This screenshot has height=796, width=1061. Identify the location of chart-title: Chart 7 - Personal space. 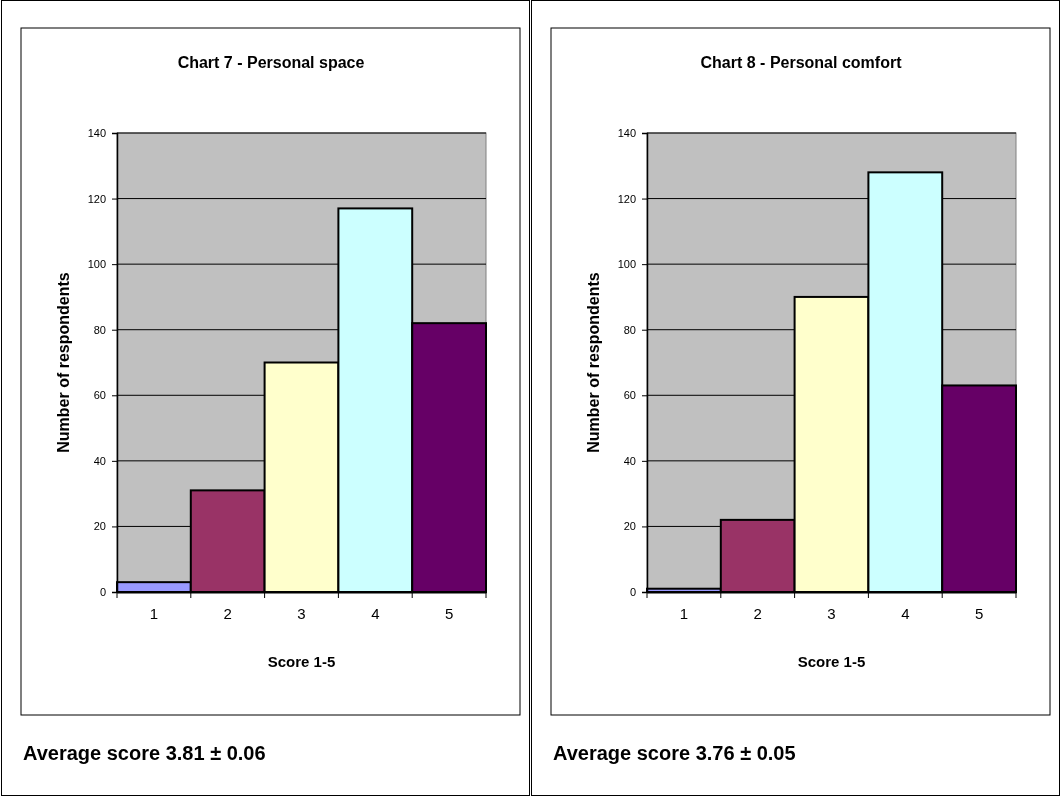
(271, 62).